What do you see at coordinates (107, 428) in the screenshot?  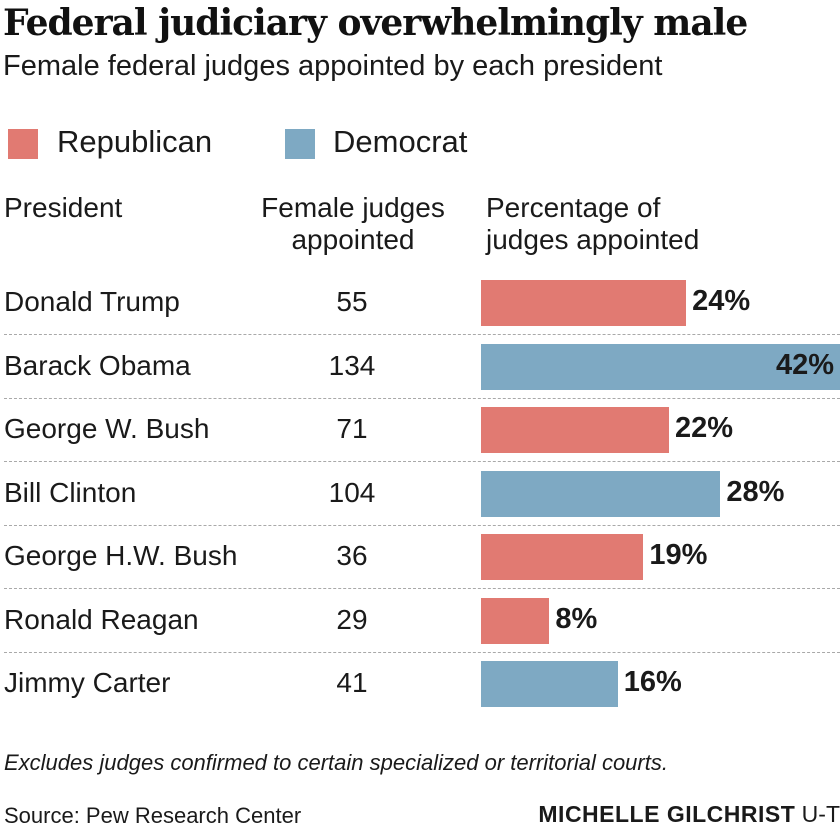 I see `president-name: George W. Bush` at bounding box center [107, 428].